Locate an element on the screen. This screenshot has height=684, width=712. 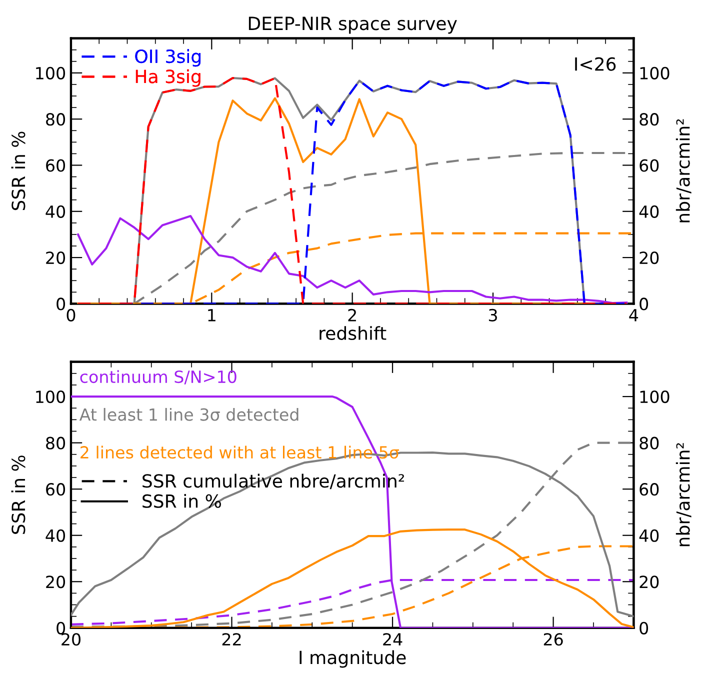
x-tick-label: 0 is located at coordinates (71, 315).